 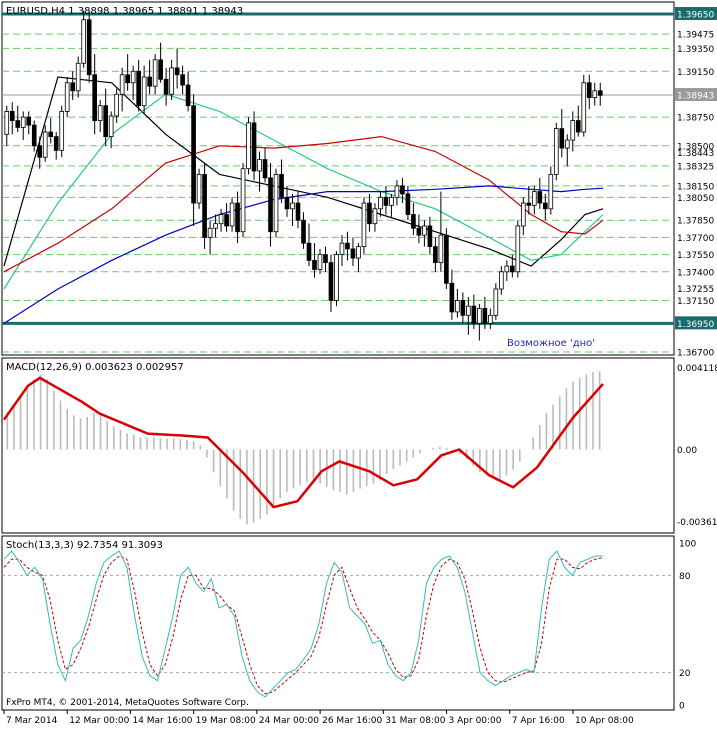 What do you see at coordinates (695, 167) in the screenshot?
I see `price-axis-label: 1.38325` at bounding box center [695, 167].